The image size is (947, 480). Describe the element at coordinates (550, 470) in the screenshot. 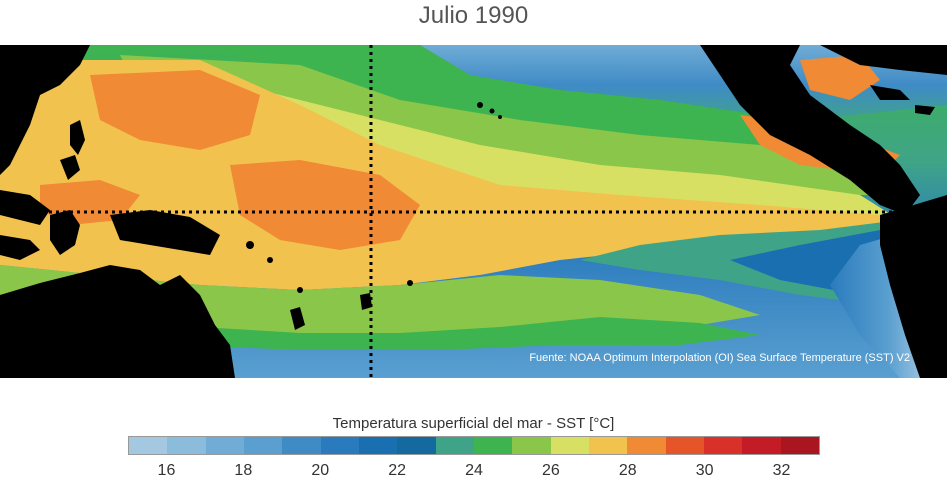

I see `colorbar-tick-label: 26` at that location.